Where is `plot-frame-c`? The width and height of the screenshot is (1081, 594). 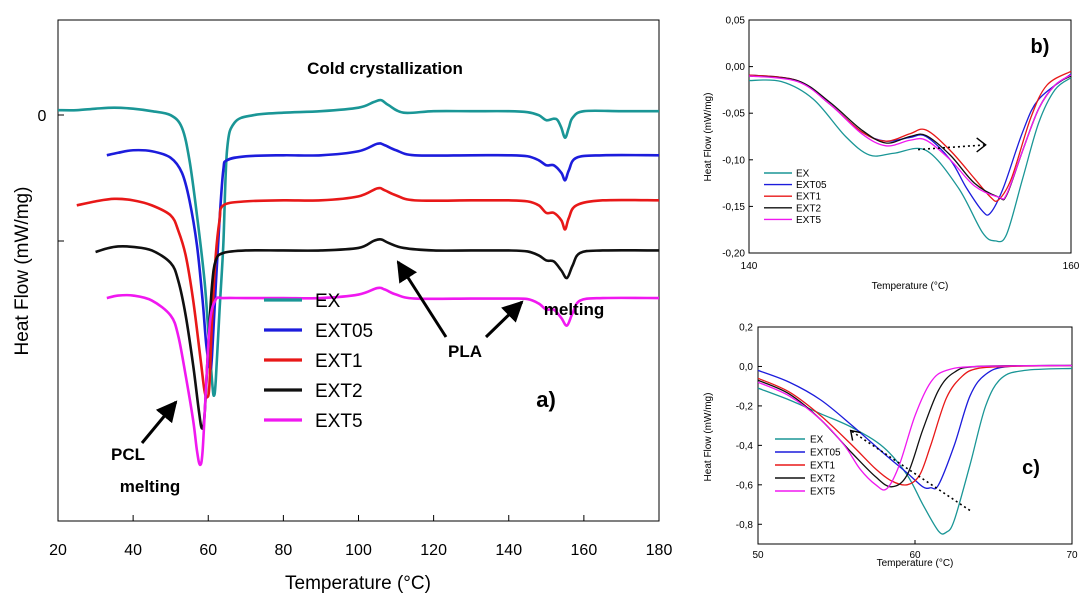 plot-frame-c is located at coordinates (915, 435).